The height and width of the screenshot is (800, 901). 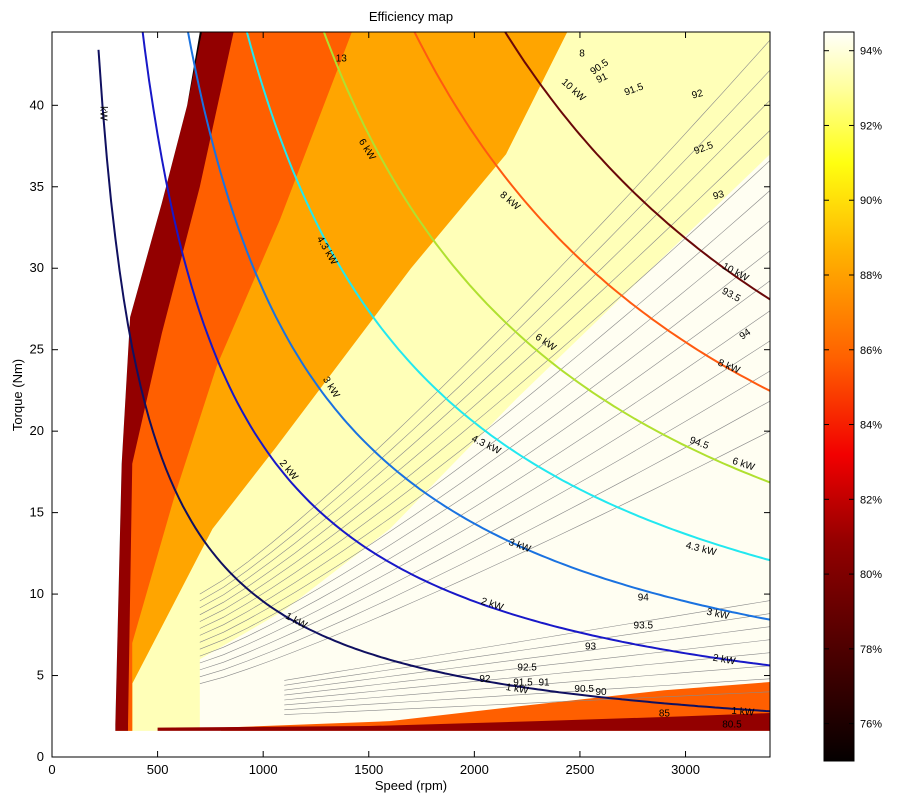 I want to click on colorbar-tick-label: 78%, so click(x=871, y=650).